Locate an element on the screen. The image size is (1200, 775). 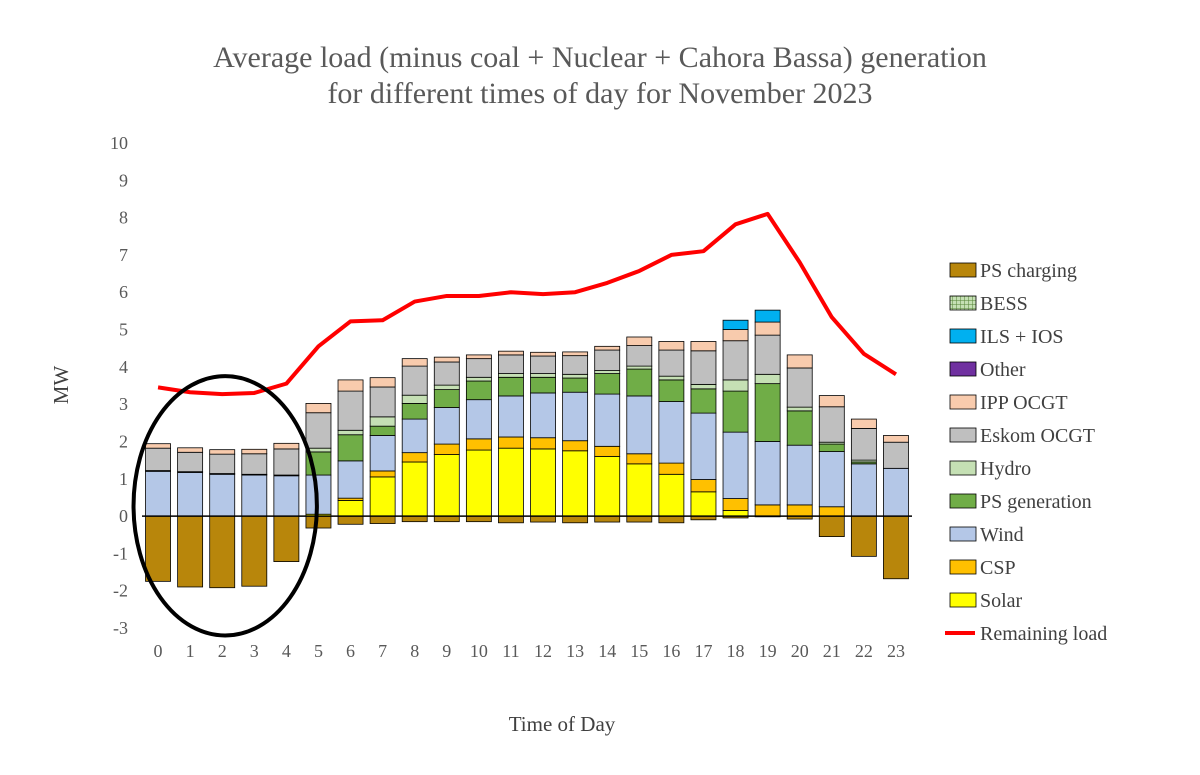
legend-swatch-ps-generation is located at coordinates (963, 501).